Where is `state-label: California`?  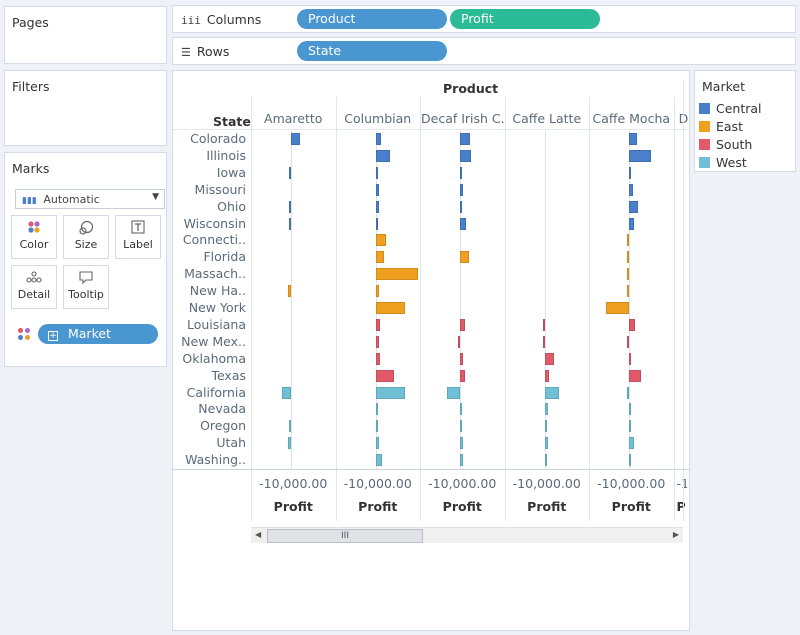 state-label: California is located at coordinates (216, 392).